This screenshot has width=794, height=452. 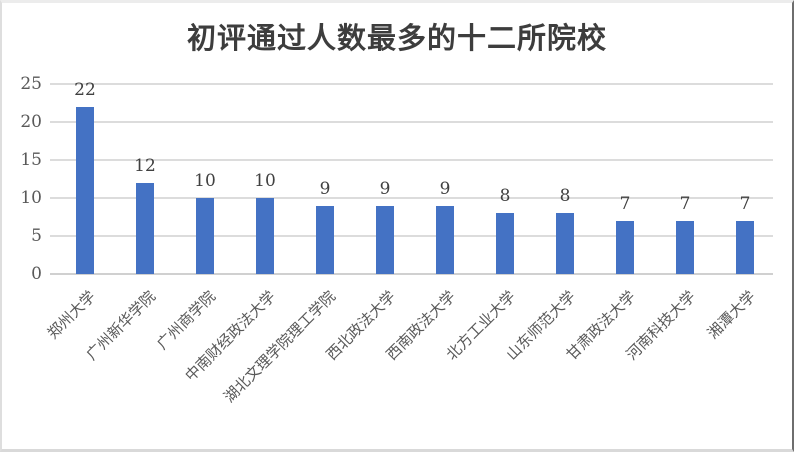 What do you see at coordinates (186, 320) in the screenshot?
I see `x-category-label: 广州商学院` at bounding box center [186, 320].